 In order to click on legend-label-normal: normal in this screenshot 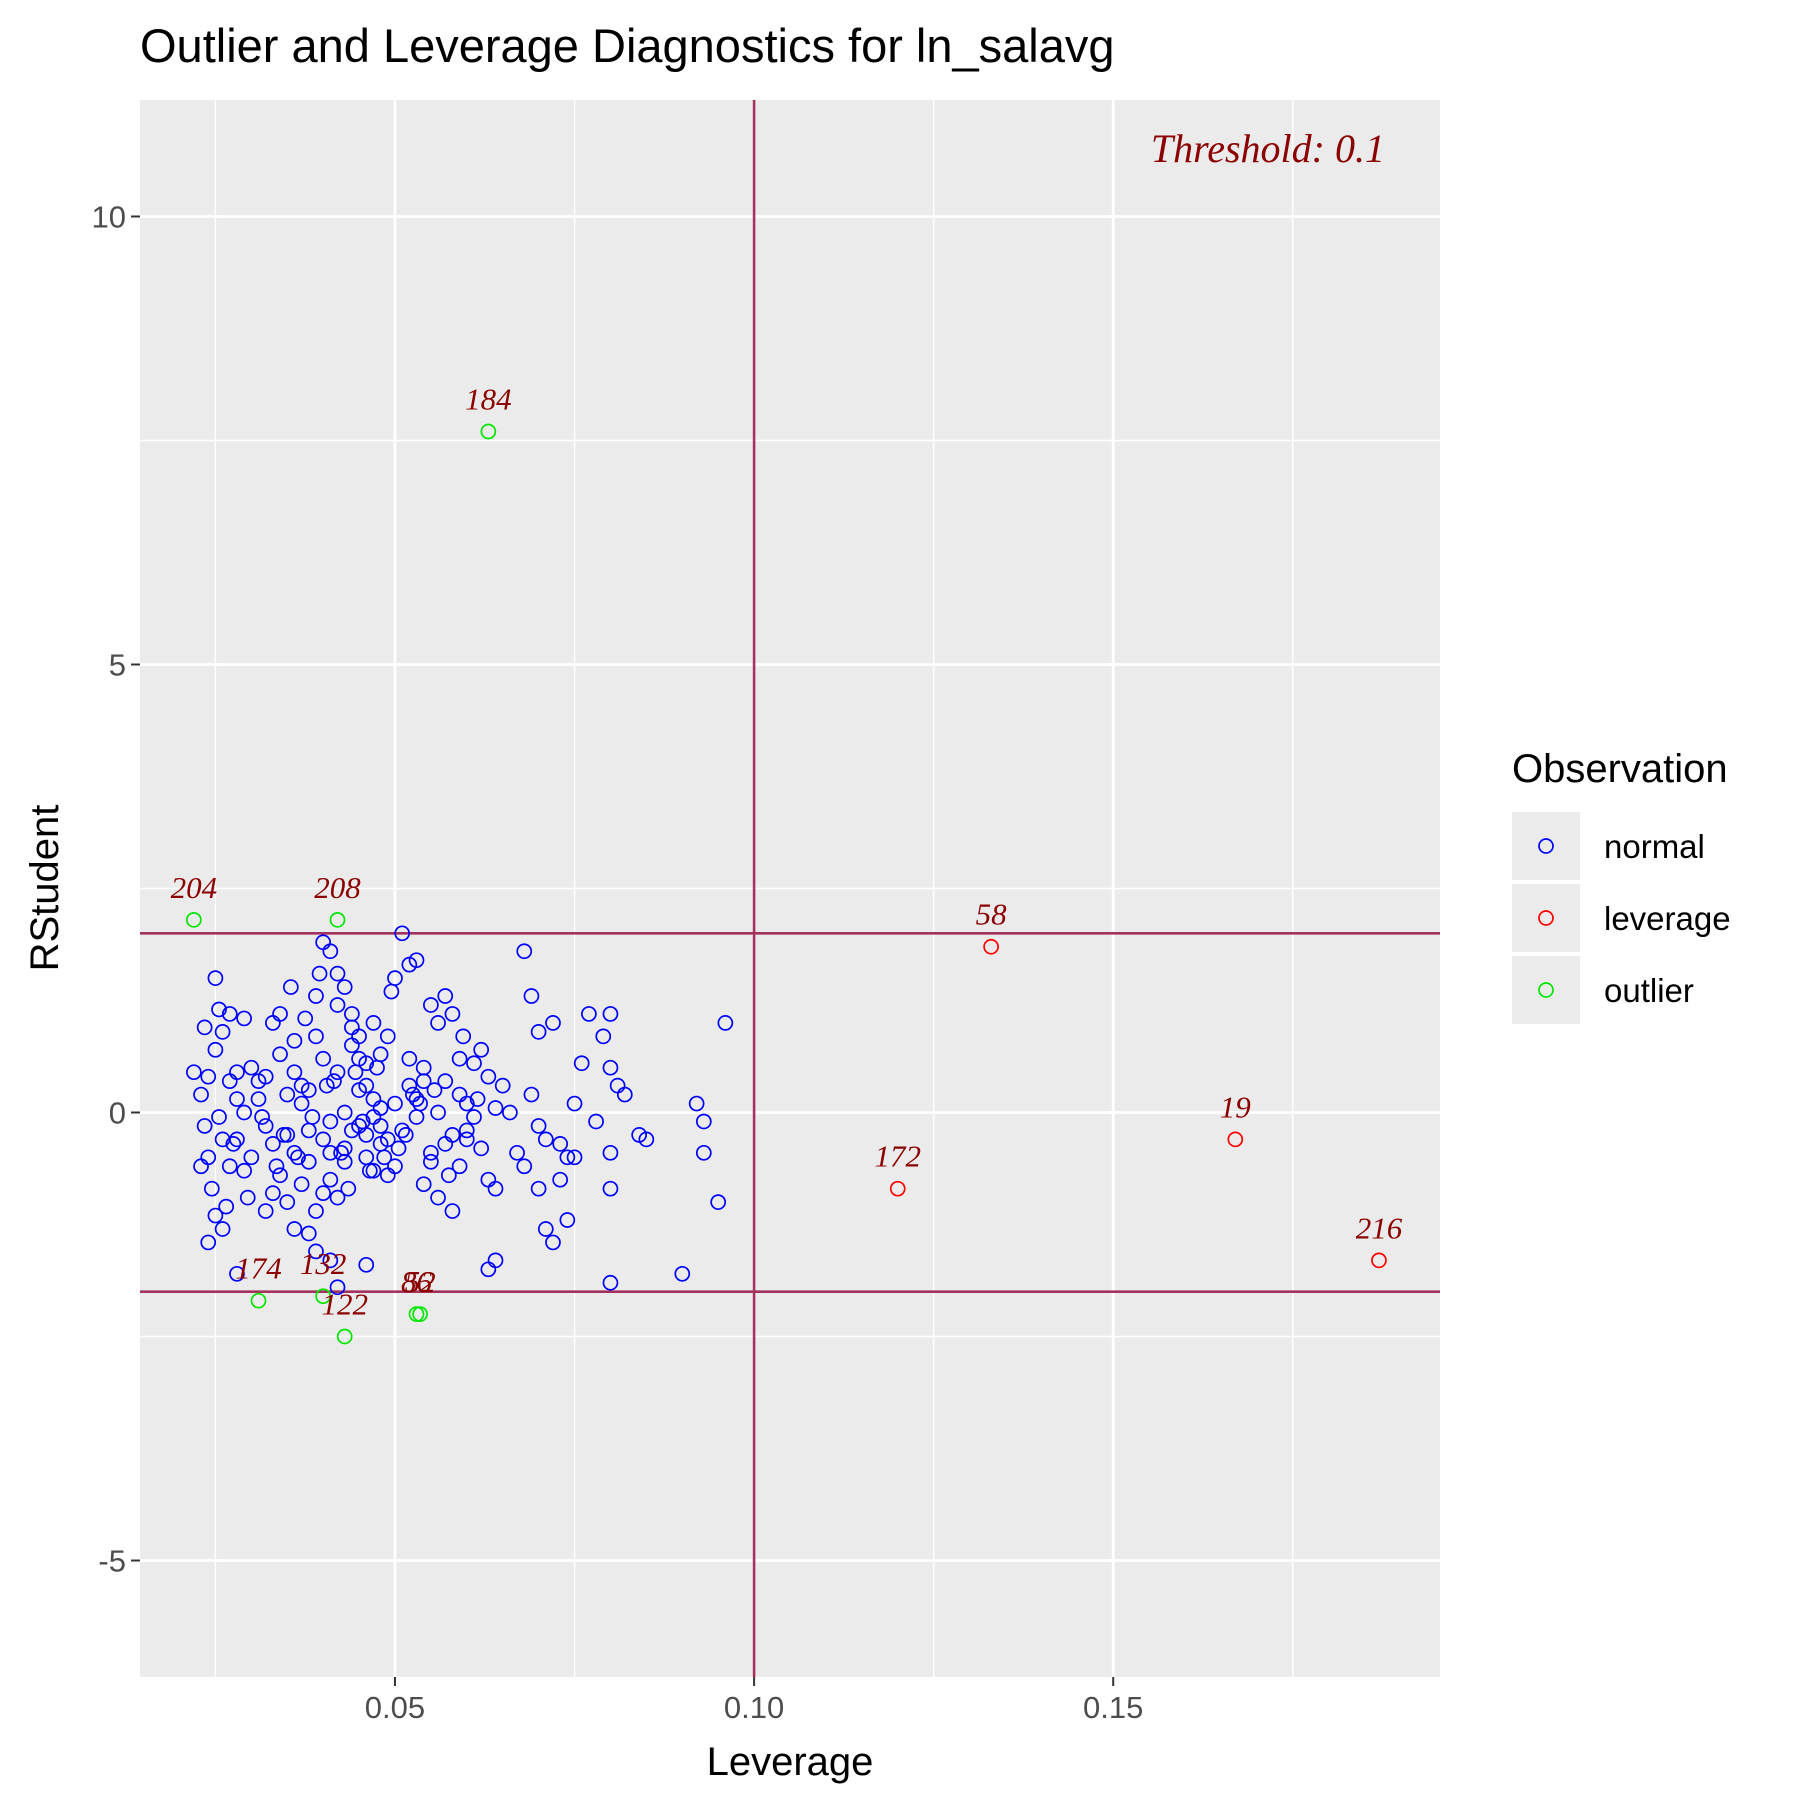, I will do `click(1654, 846)`.